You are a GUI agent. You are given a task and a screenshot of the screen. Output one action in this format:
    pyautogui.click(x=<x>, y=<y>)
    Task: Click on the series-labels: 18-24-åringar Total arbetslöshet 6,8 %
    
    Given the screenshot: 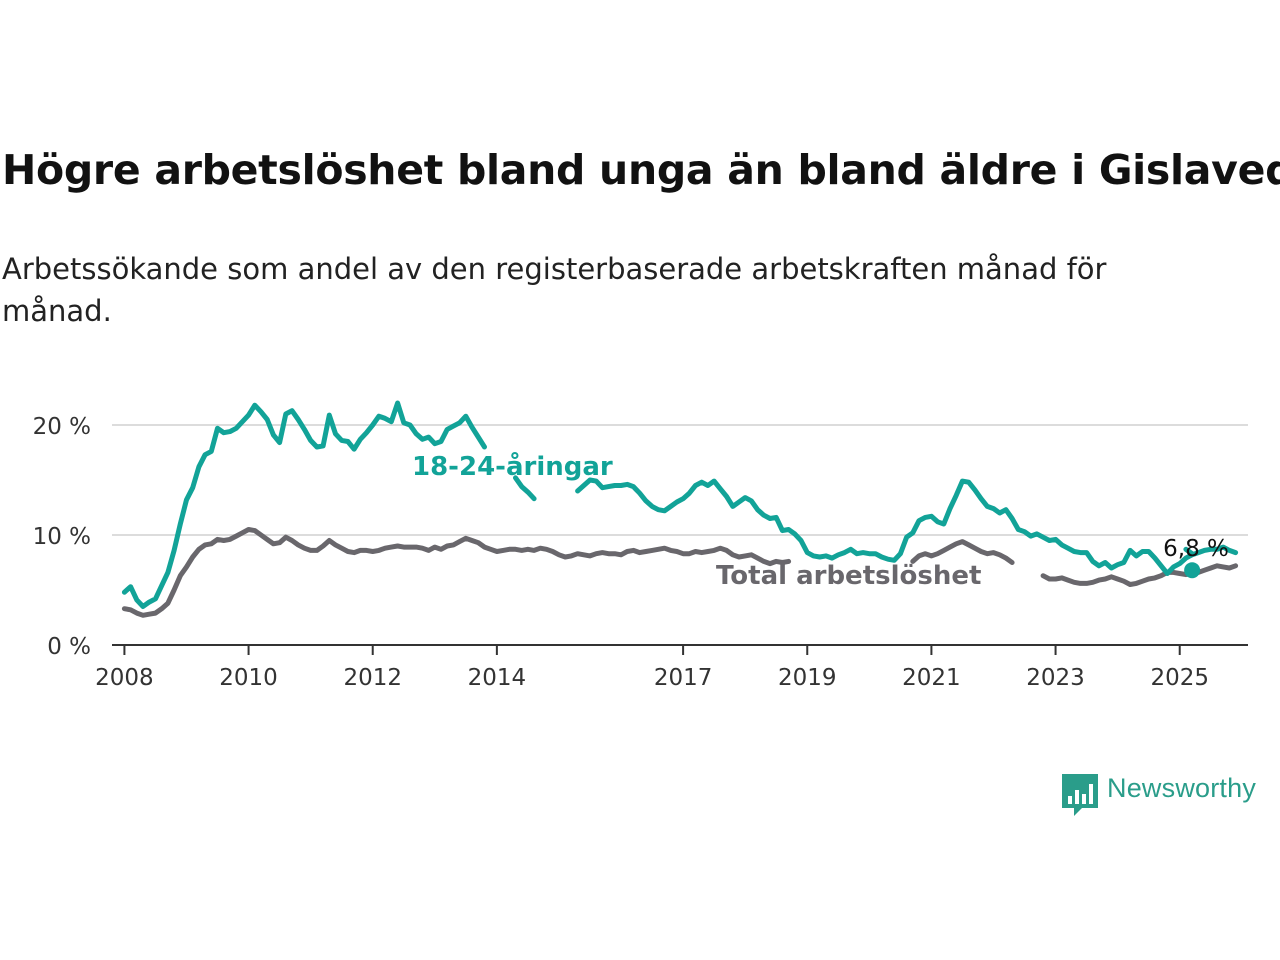 What is the action you would take?
    pyautogui.click(x=820, y=520)
    